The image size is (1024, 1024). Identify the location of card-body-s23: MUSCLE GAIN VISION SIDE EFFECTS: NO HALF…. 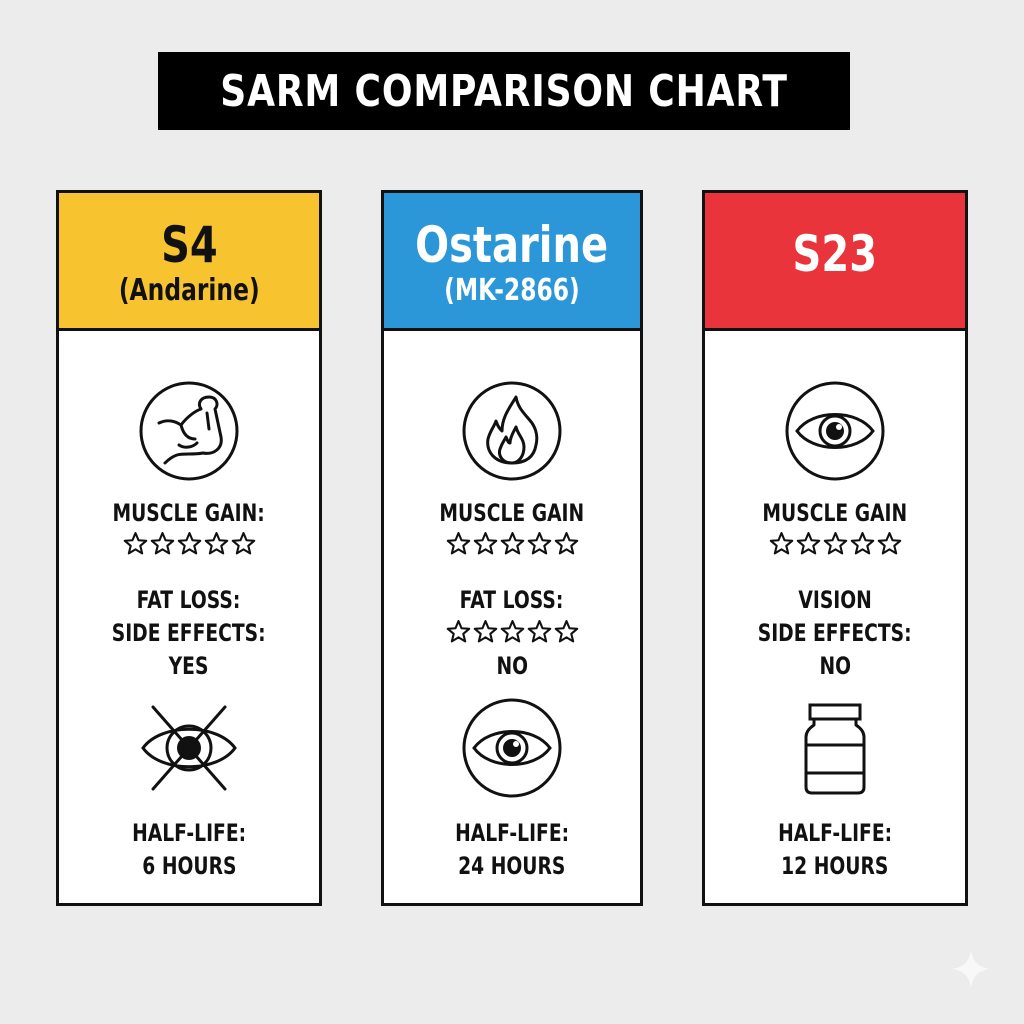
(835, 618).